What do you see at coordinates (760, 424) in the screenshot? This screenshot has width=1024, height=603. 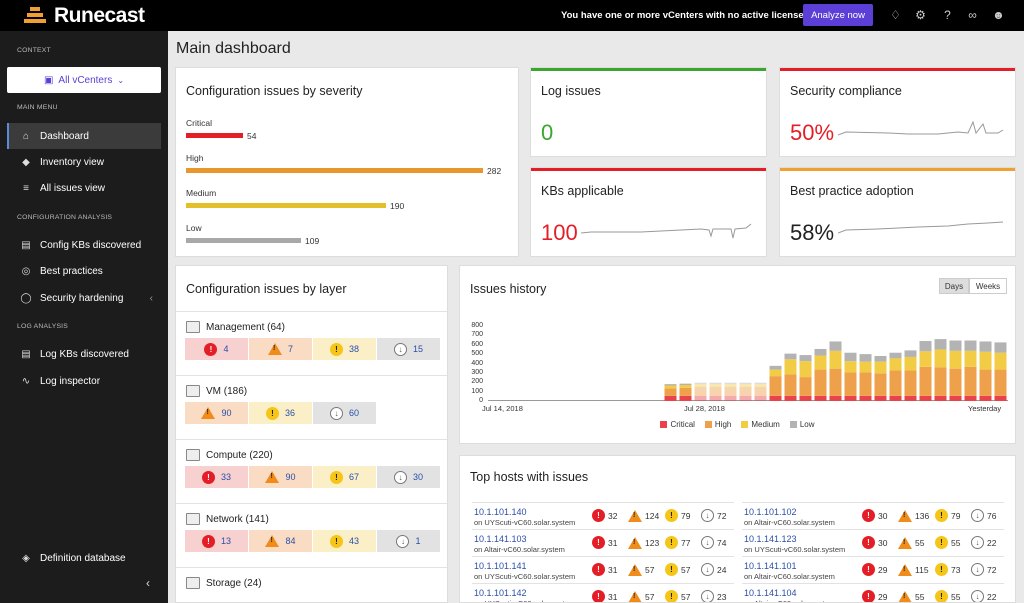 I see `legend-item: Medium` at bounding box center [760, 424].